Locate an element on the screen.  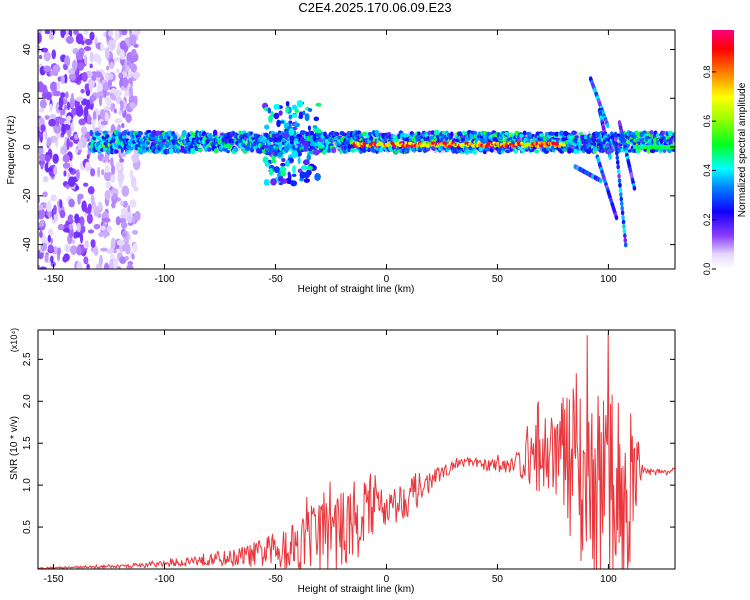
snr-x-tick-label: -150 is located at coordinates (54, 579).